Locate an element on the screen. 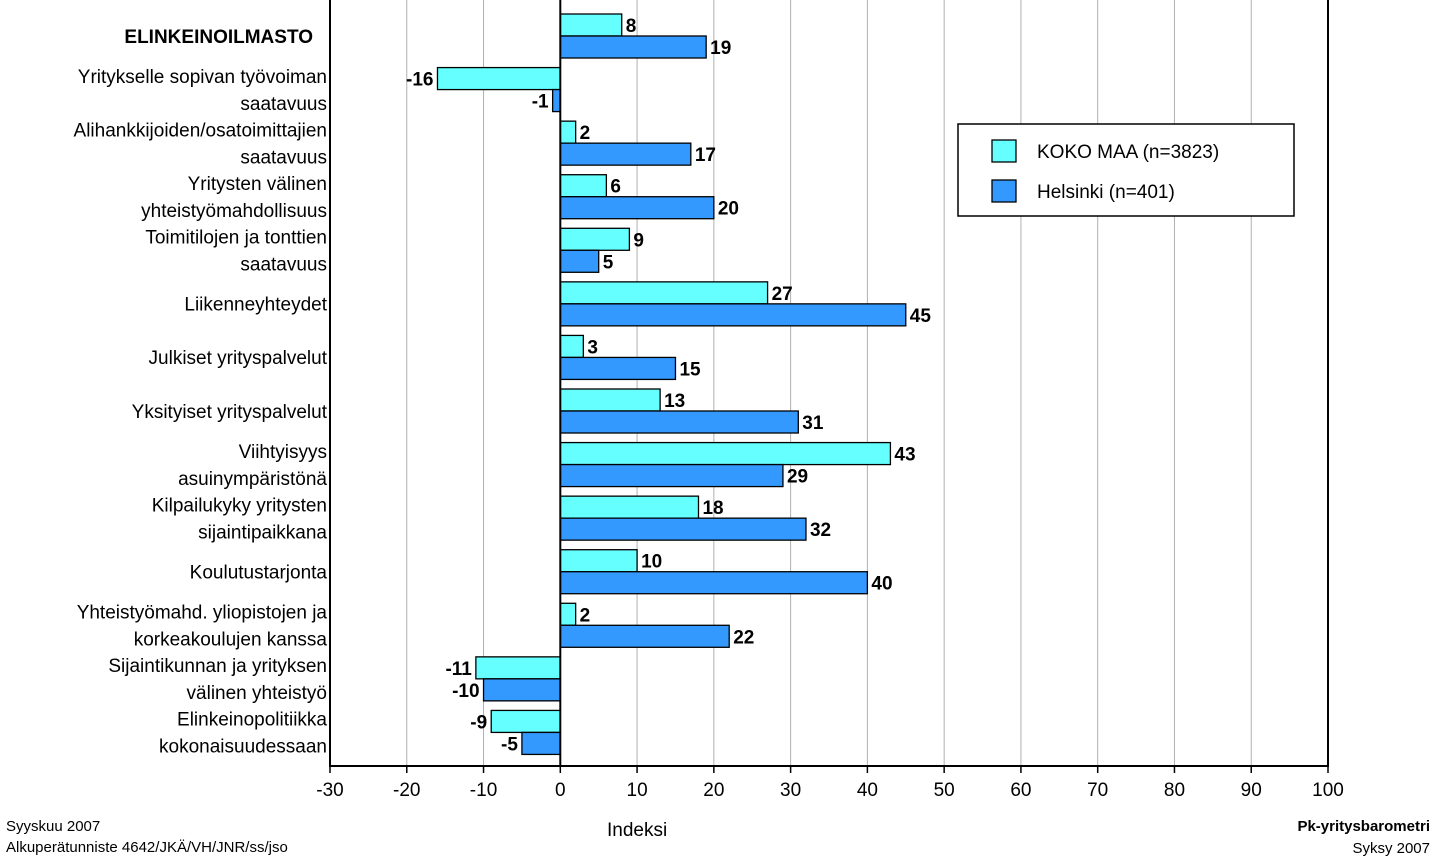 The image size is (1442, 858). x-tick-label: 20 is located at coordinates (713, 790).